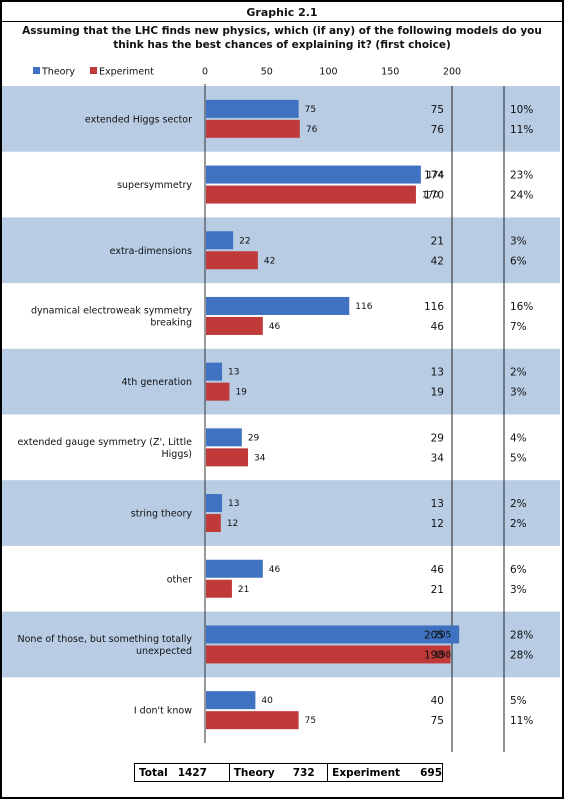 Image resolution: width=564 pixels, height=799 pixels. I want to click on table-count-theory: 174, so click(434, 176).